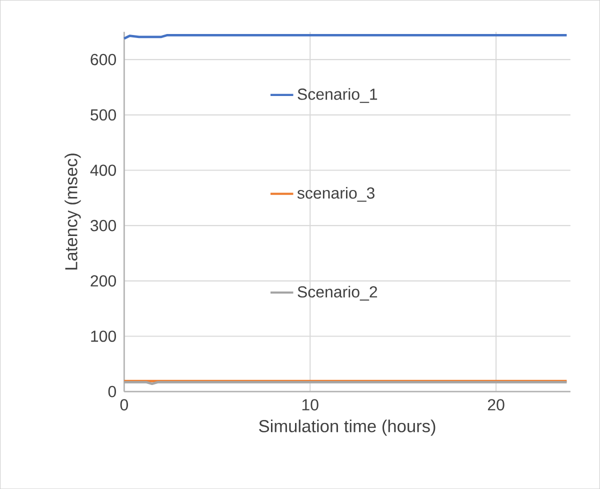 The image size is (600, 489). What do you see at coordinates (124, 404) in the screenshot?
I see `x-tick-label: 0` at bounding box center [124, 404].